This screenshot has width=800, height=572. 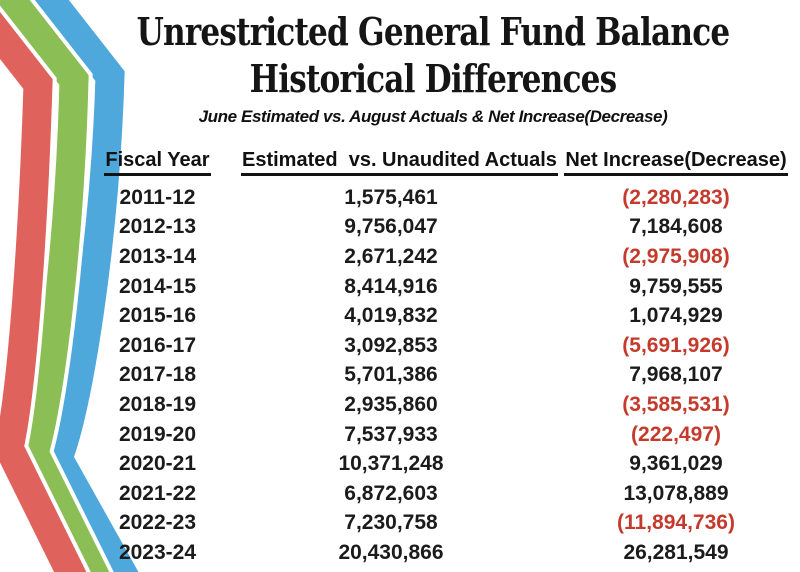 I want to click on decorative-stripe-red, so click(x=43, y=292).